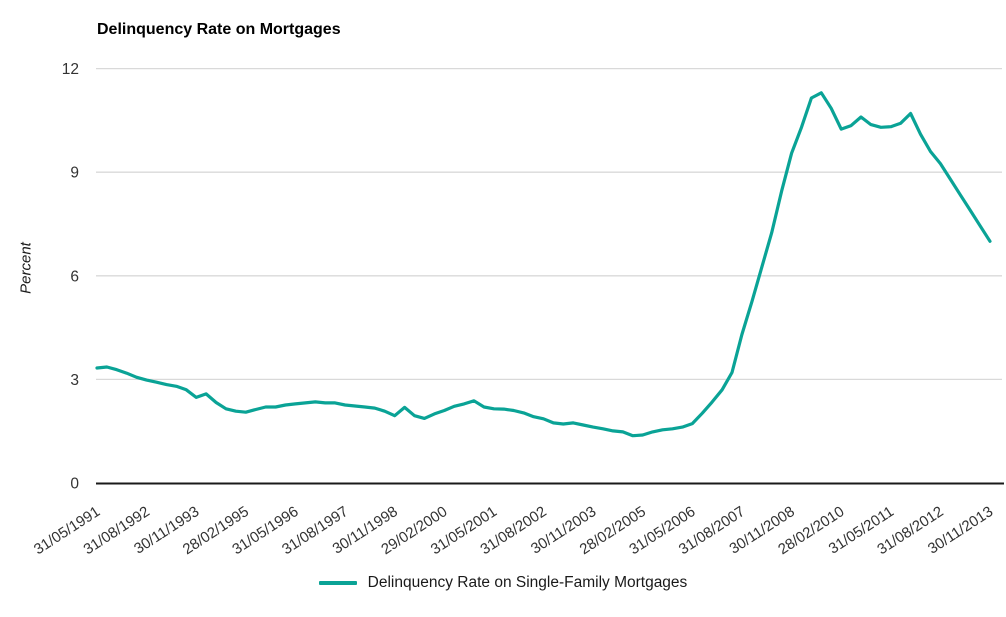 The width and height of the screenshot is (1006, 617). Describe the element at coordinates (337, 583) in the screenshot. I see `legend-line-swatch` at that location.